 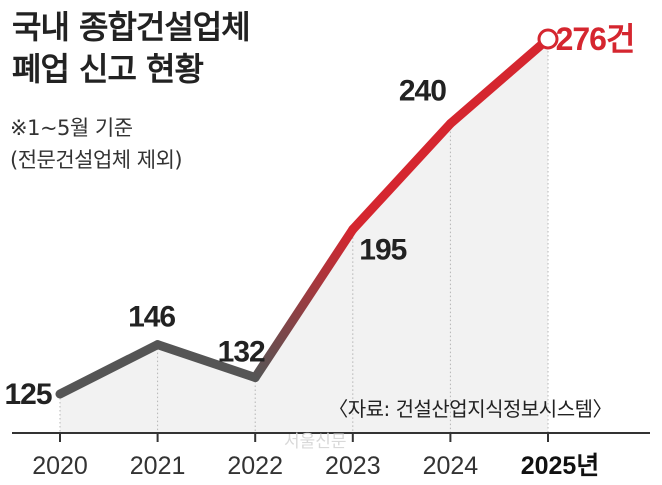 What do you see at coordinates (353, 466) in the screenshot?
I see `x-tick-label-2023: 2023` at bounding box center [353, 466].